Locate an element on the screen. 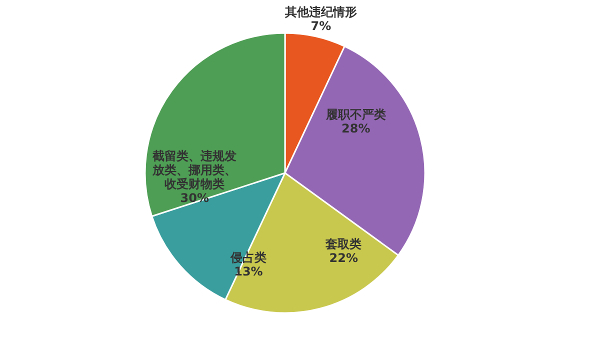 The image size is (600, 360). slice-label: 履职不严类 is located at coordinates (355, 114).